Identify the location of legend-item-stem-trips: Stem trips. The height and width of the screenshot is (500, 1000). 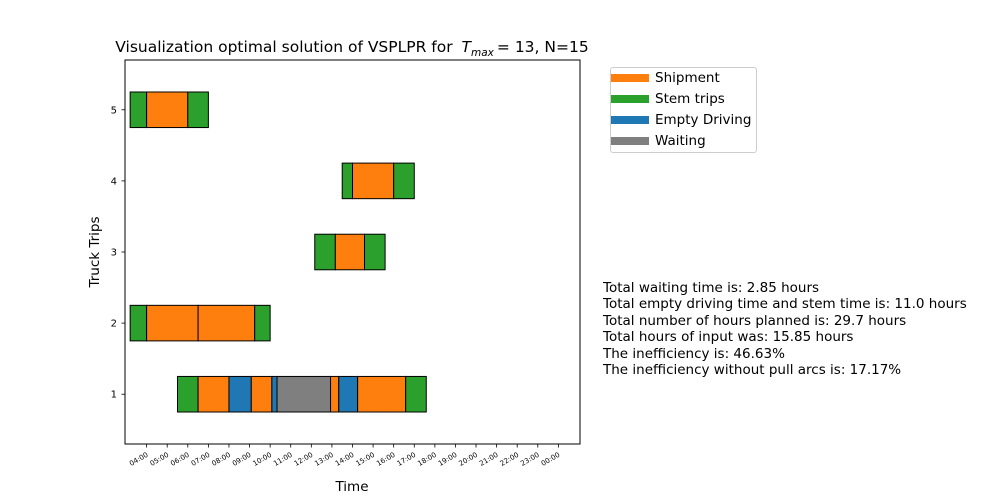
(683, 99).